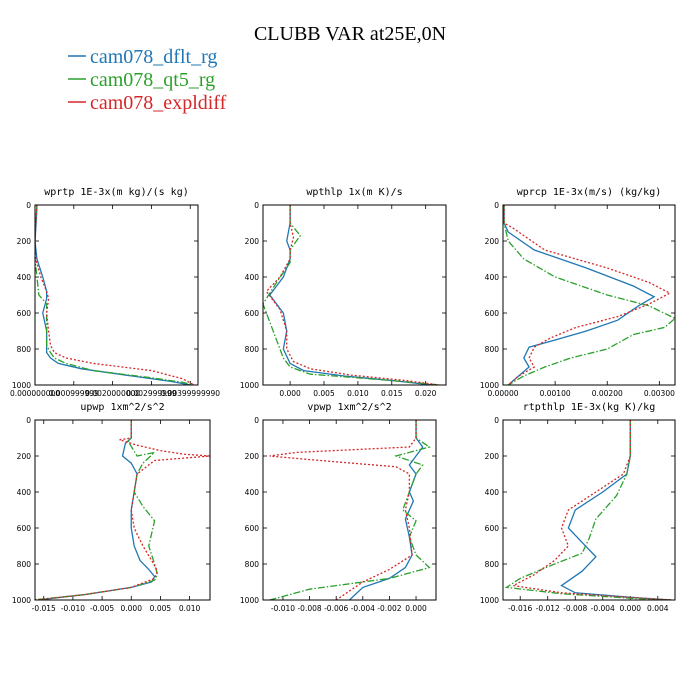 This screenshot has height=700, width=700. Describe the element at coordinates (336, 608) in the screenshot. I see `x-tick-label: -0.006` at that location.